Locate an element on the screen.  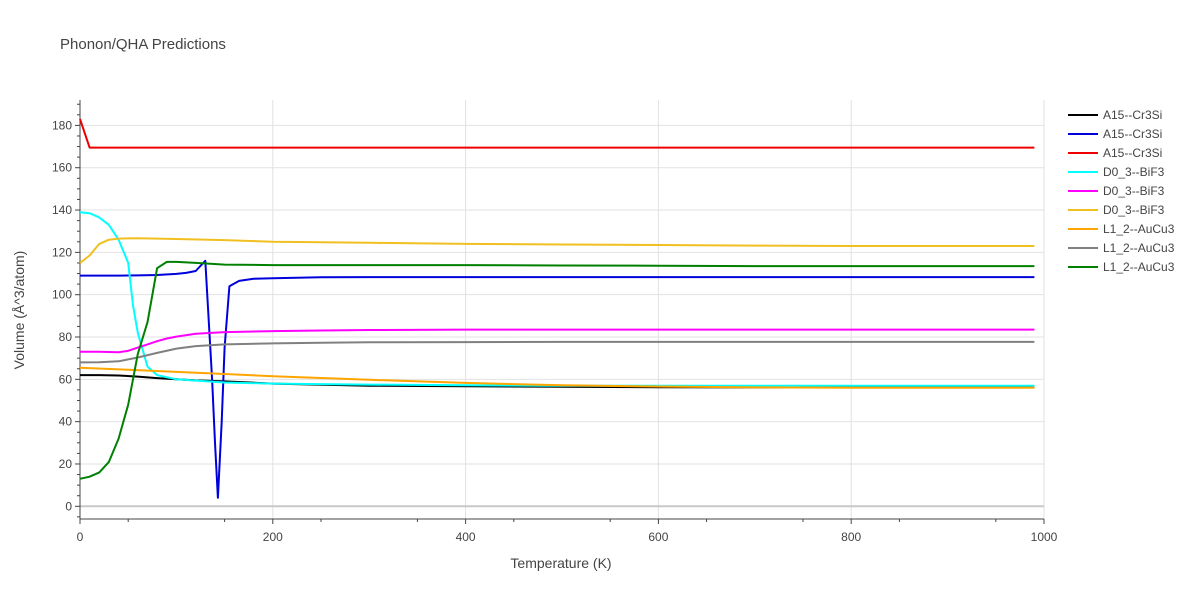
y-tick-label: 100 is located at coordinates (62, 295).